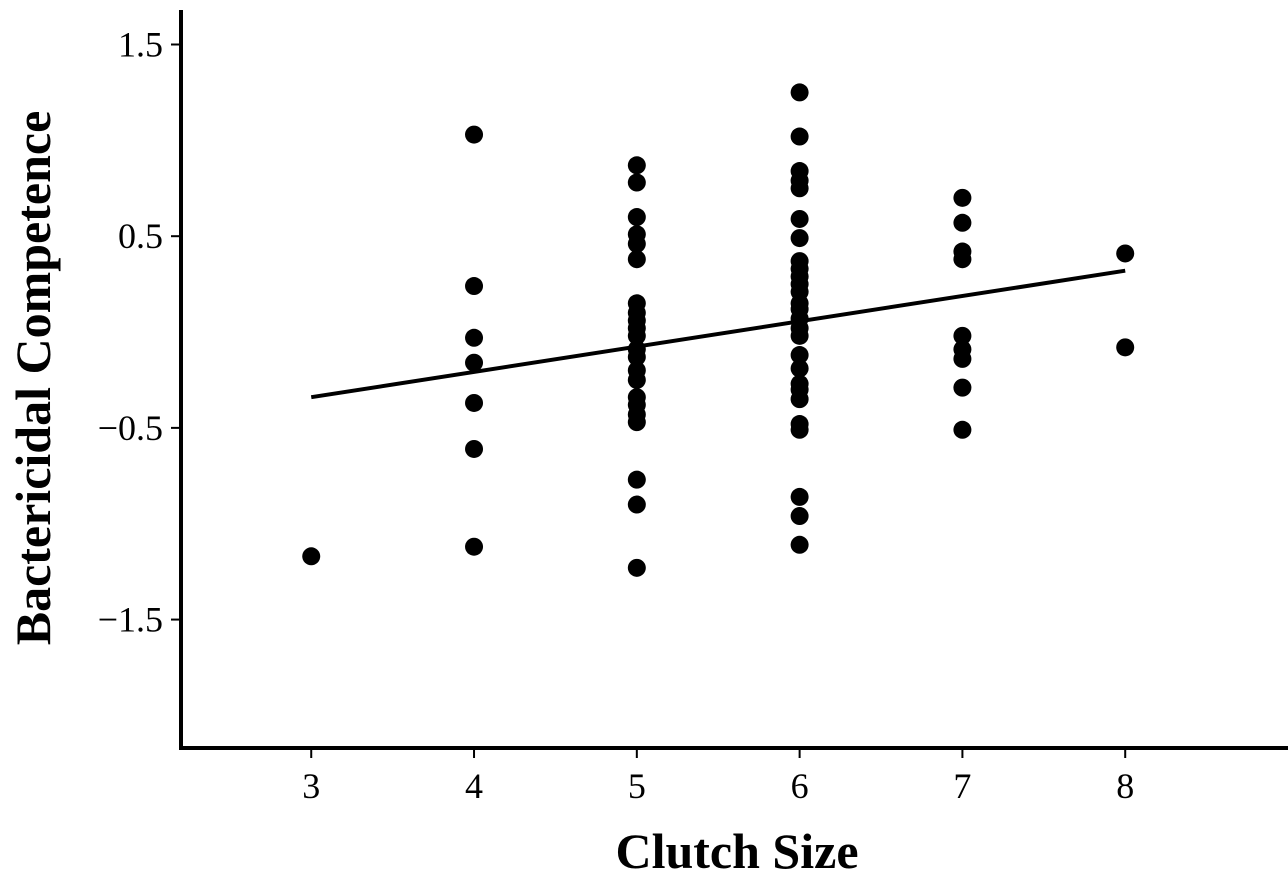 The height and width of the screenshot is (878, 1288). I want to click on x-axis-title: Clutch Size, so click(736, 848).